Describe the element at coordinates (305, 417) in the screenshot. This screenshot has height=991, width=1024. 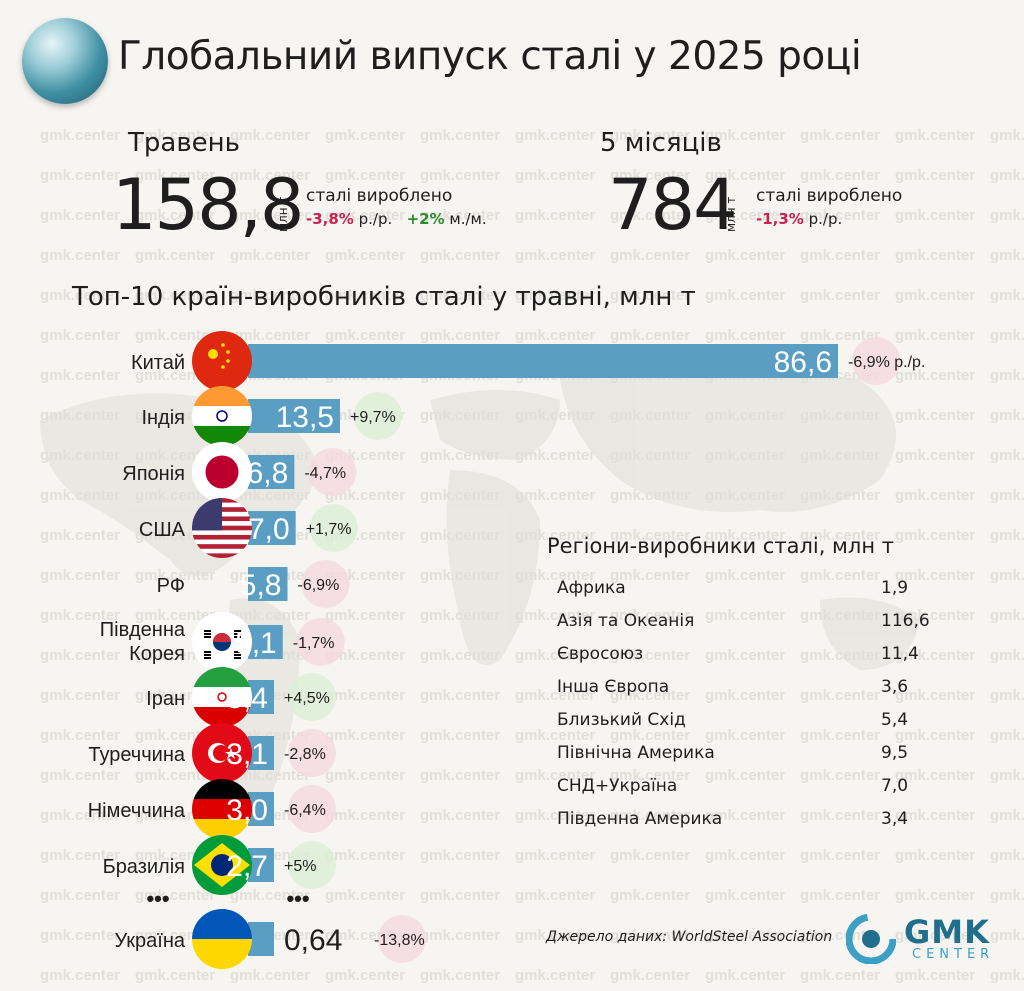
I see `value-label: 13,5` at that location.